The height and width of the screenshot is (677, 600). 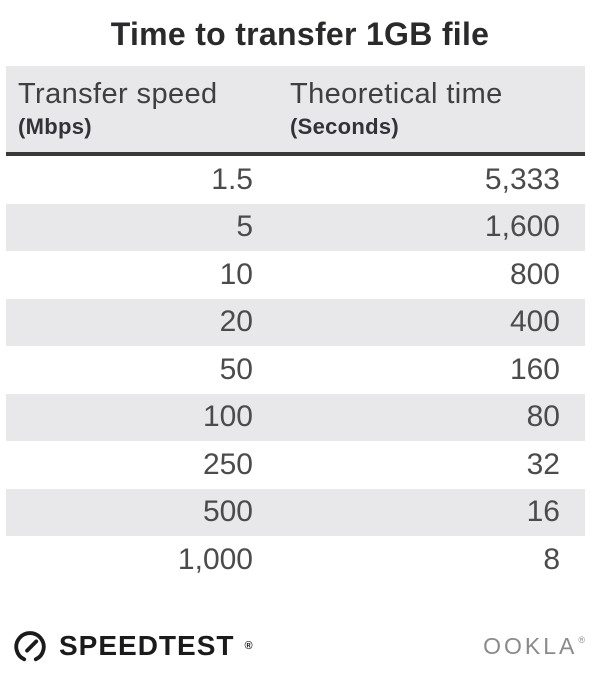 I want to click on cell-theoretical-time: 80, so click(x=543, y=417).